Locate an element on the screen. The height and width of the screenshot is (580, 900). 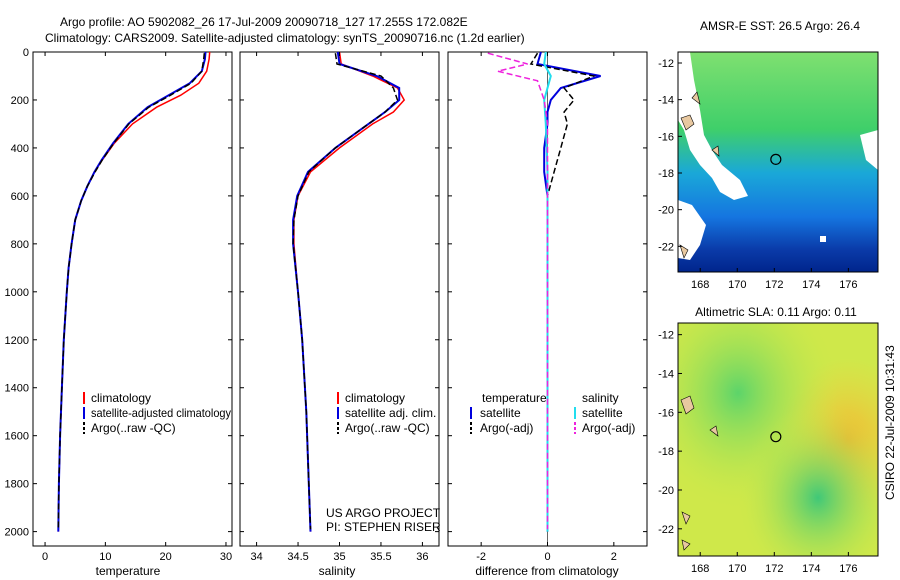
x-tick-label: 35 is located at coordinates (339, 557).